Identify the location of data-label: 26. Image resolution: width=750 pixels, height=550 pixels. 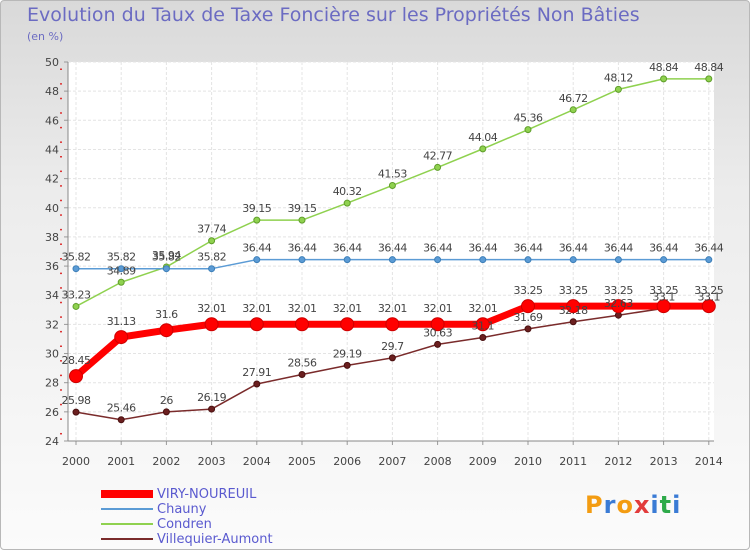
(166, 400).